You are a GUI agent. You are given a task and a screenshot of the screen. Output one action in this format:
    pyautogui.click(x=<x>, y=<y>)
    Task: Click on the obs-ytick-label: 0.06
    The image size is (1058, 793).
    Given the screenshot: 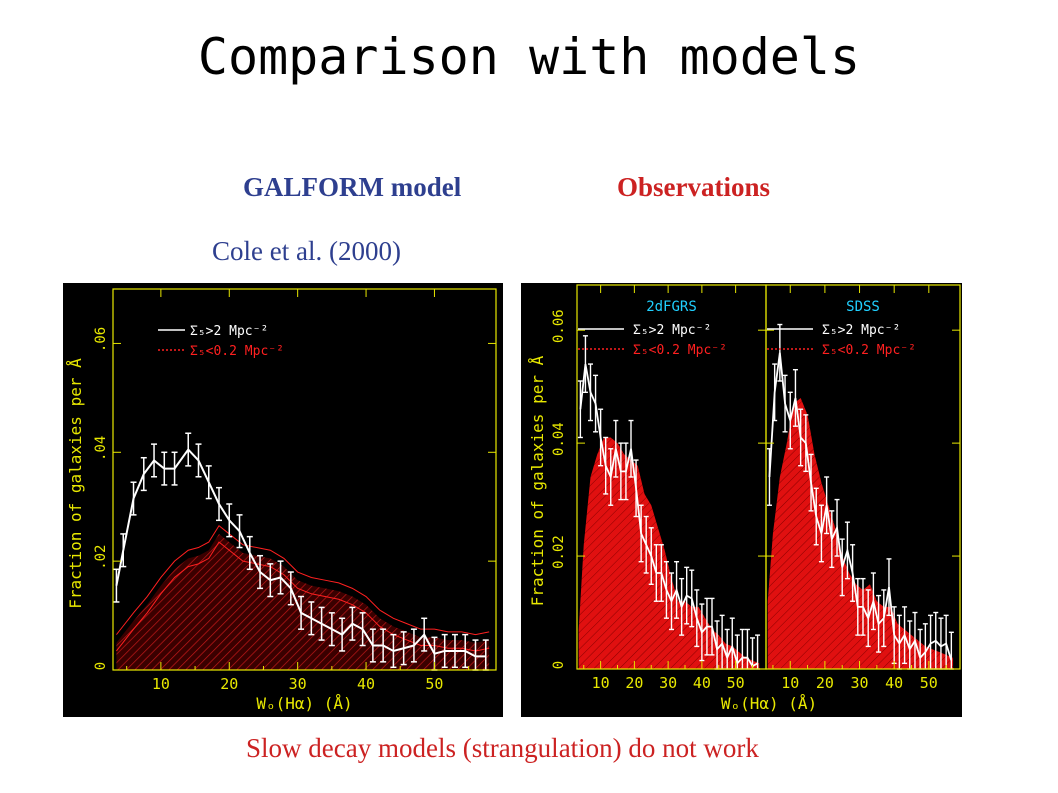 What is the action you would take?
    pyautogui.click(x=559, y=326)
    